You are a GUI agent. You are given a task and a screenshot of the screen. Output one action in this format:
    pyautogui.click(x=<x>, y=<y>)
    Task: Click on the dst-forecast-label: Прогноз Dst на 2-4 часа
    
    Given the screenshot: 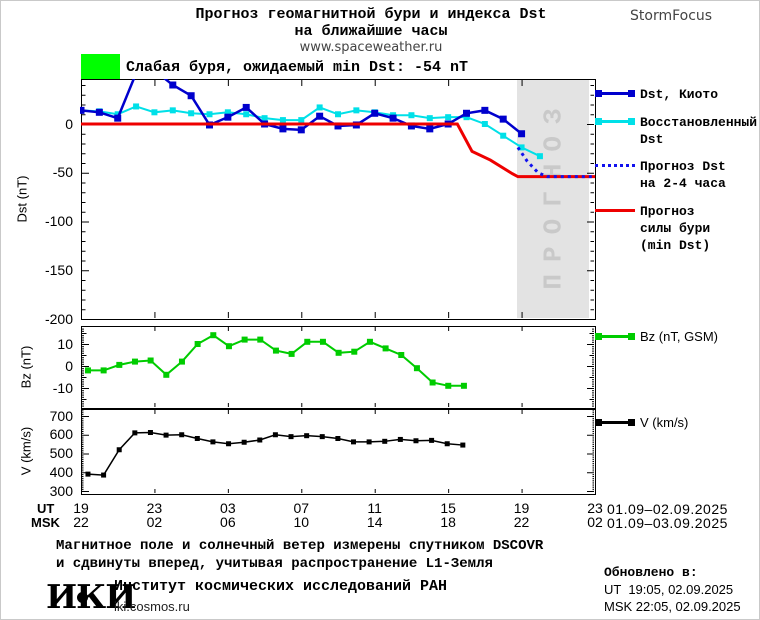 What is the action you would take?
    pyautogui.click(x=683, y=175)
    